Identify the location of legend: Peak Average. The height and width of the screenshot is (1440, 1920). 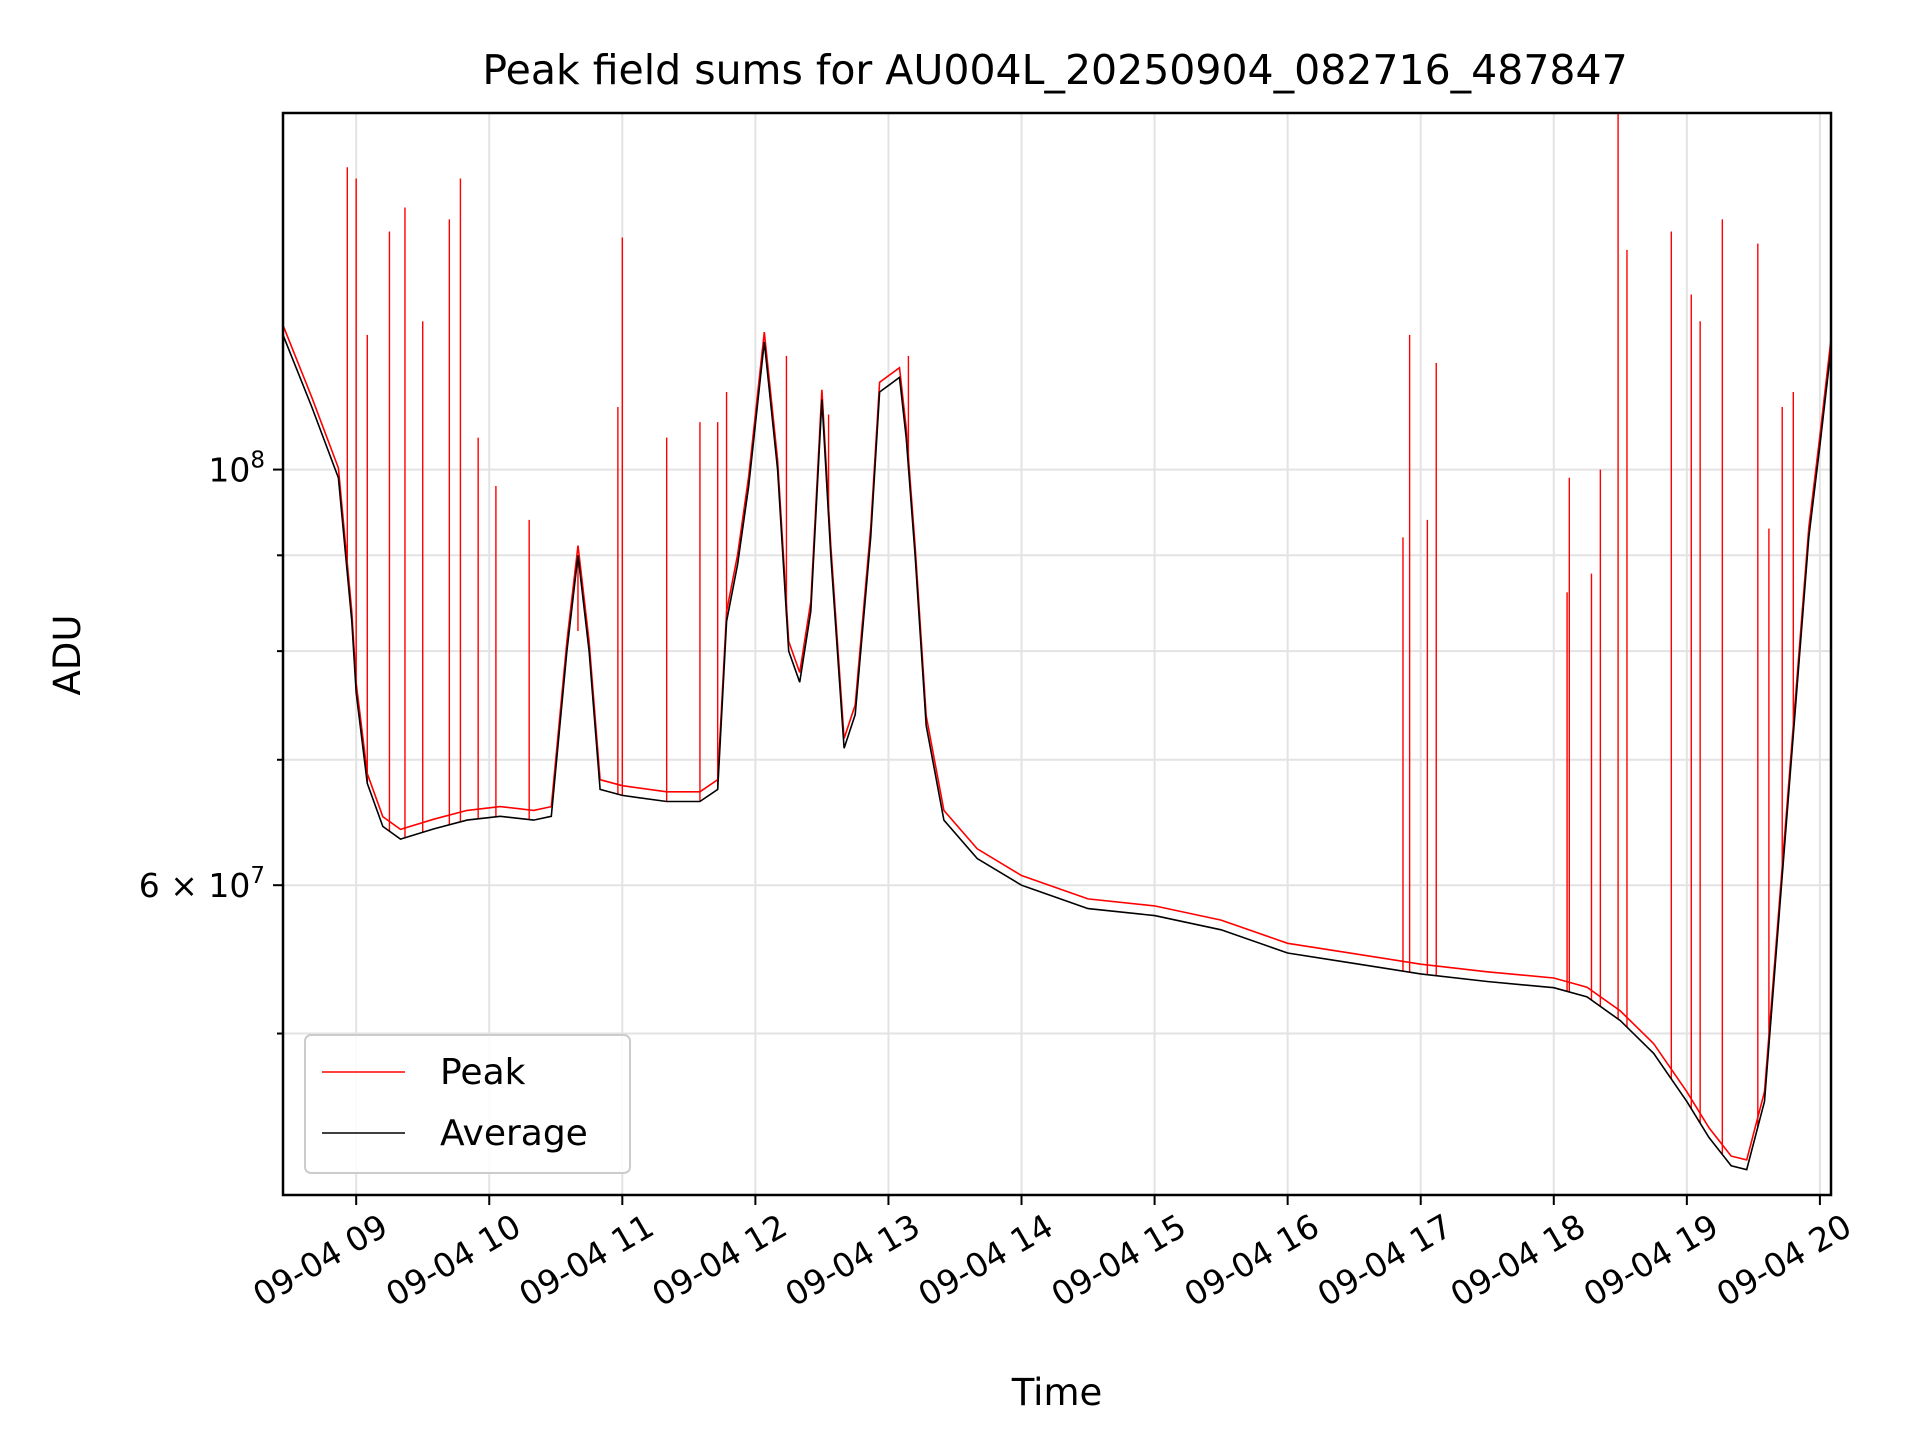
(467, 1104).